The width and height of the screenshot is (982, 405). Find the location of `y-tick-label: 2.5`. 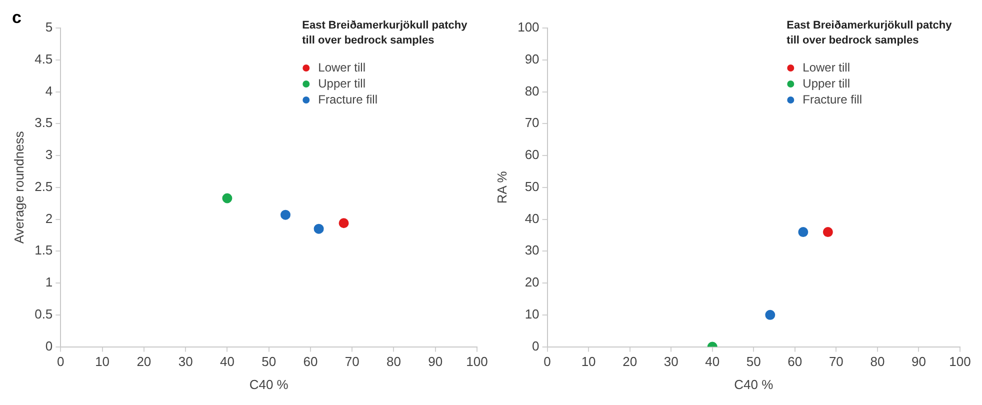

y-tick-label: 2.5 is located at coordinates (43, 186).